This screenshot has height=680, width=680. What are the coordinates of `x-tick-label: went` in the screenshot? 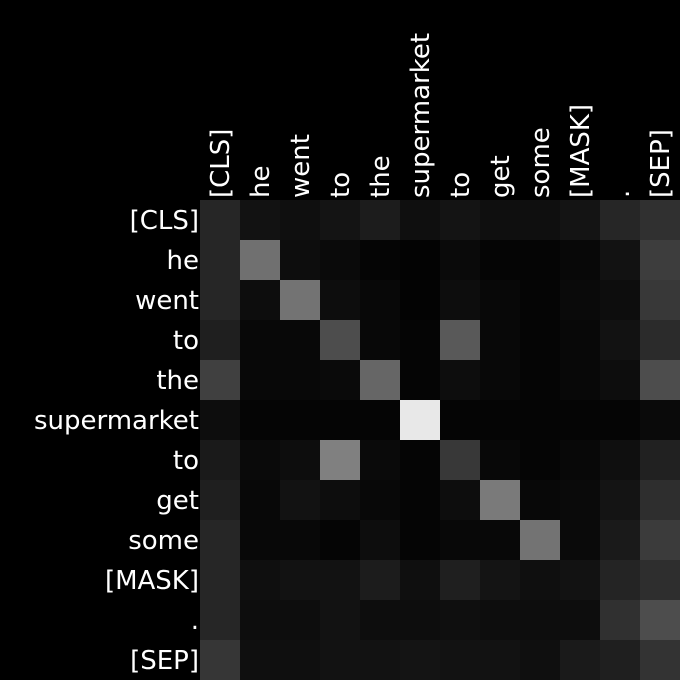 It's located at (301, 166).